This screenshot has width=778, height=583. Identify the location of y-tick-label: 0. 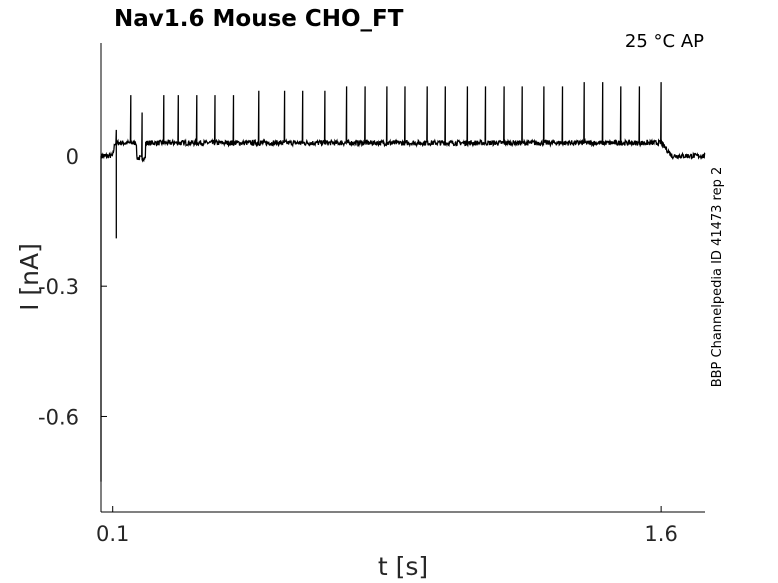
(72, 157).